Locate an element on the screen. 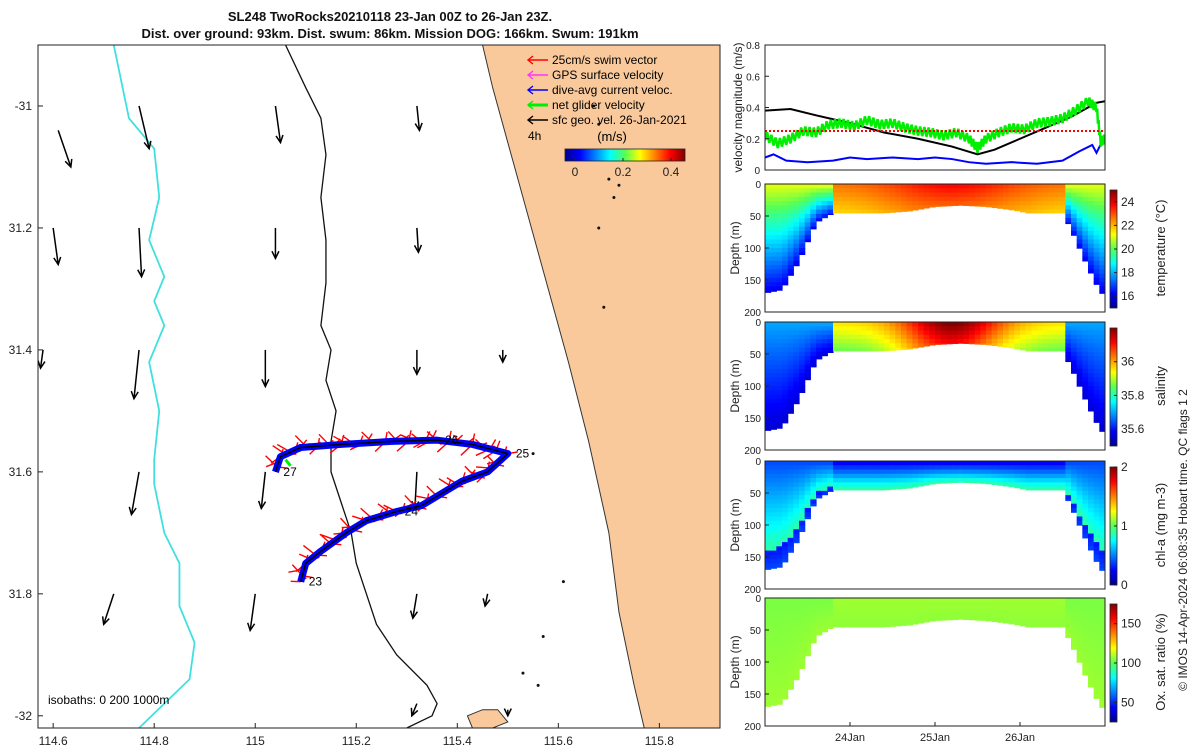  colorbar-title: (m/s) is located at coordinates (612, 136).